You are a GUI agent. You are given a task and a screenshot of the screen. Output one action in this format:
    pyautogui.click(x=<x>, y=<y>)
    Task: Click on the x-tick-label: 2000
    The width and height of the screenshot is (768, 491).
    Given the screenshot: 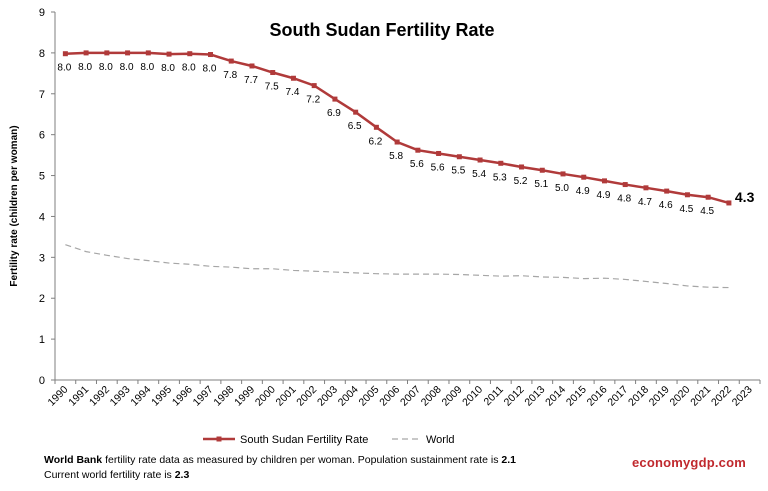 What is the action you would take?
    pyautogui.click(x=265, y=396)
    